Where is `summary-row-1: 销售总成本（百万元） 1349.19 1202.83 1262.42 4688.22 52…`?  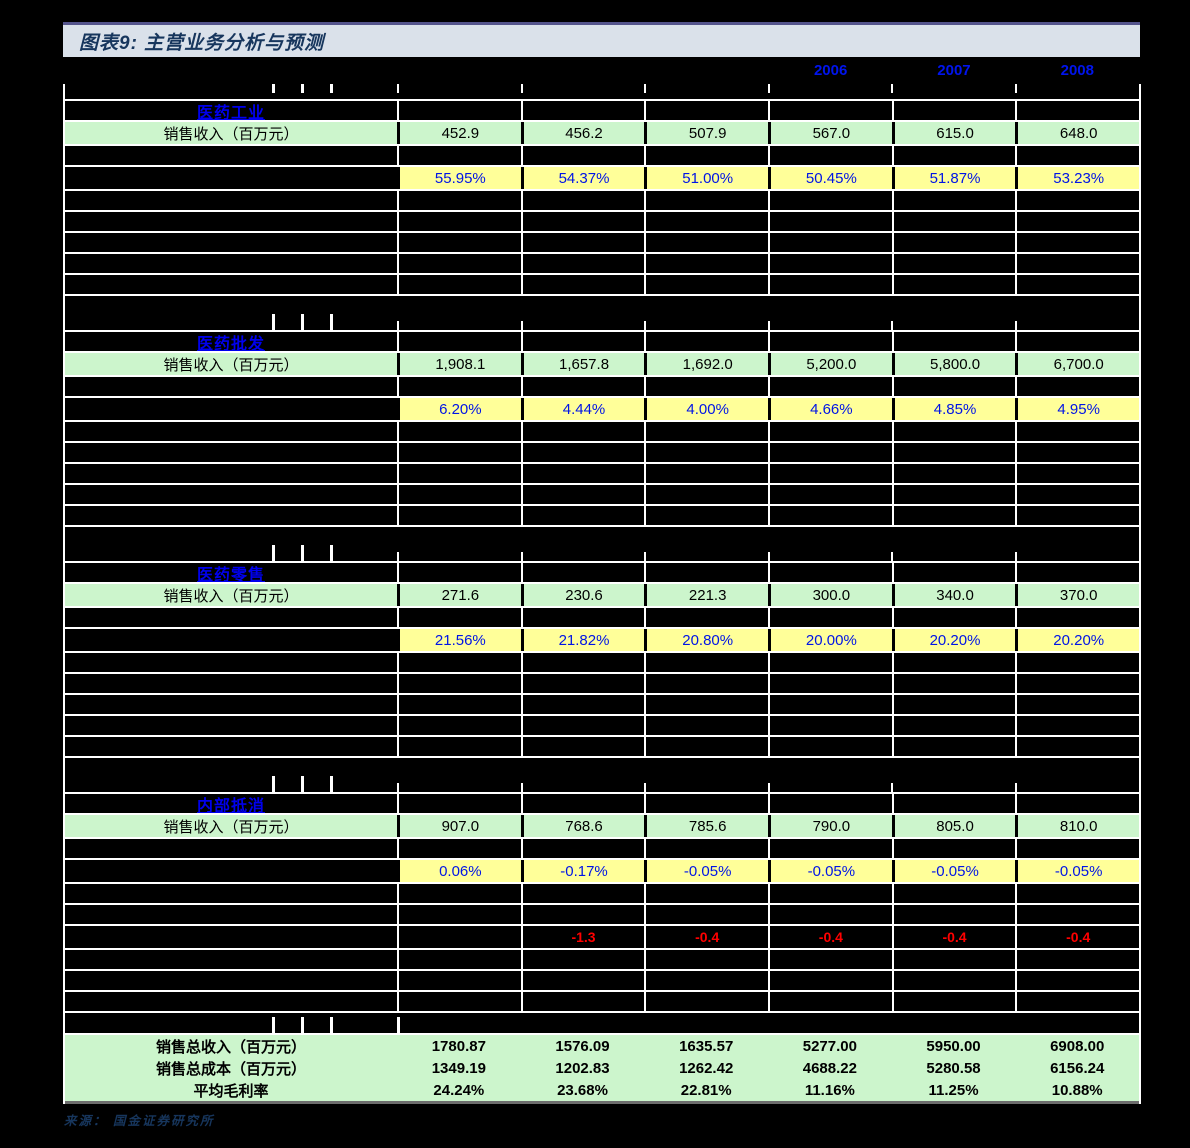 summary-row-1: 销售总成本（百万元） 1349.19 1202.83 1262.42 4688.22 52… is located at coordinates (602, 1068).